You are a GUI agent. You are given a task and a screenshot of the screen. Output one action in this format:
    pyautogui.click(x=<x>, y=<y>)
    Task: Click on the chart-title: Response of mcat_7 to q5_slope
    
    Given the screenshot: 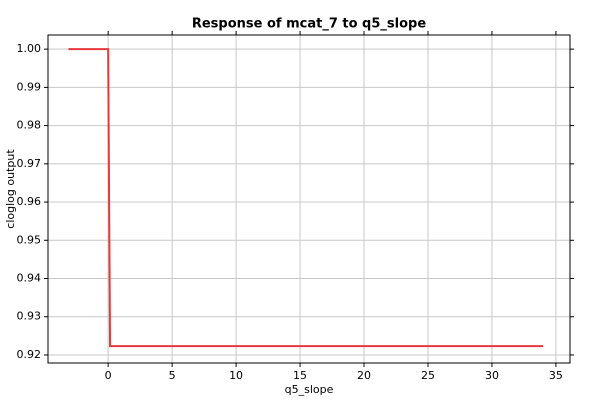 What is the action you would take?
    pyautogui.click(x=309, y=24)
    